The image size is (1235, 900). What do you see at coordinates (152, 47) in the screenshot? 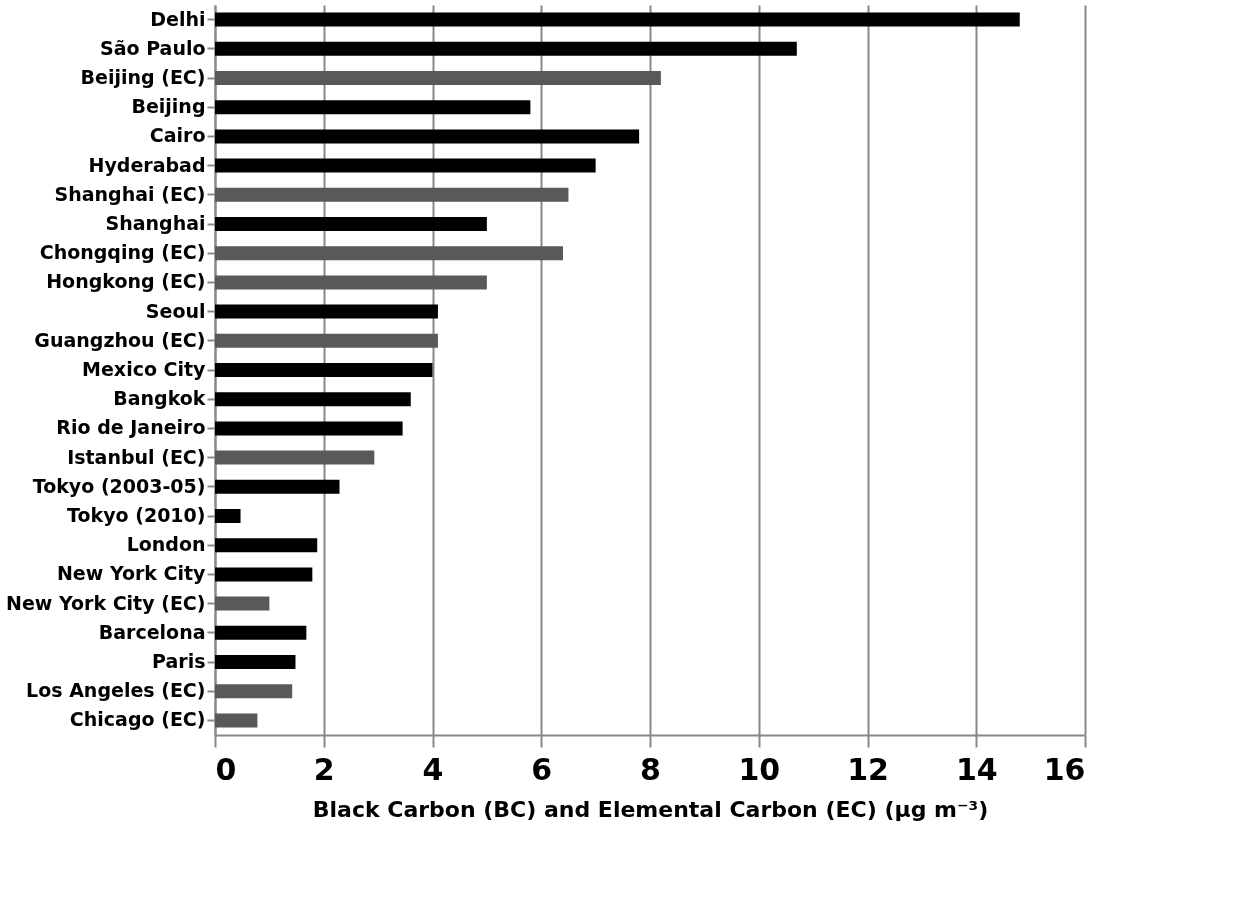
I see `y-tick-label: São Paulo` at bounding box center [152, 47].